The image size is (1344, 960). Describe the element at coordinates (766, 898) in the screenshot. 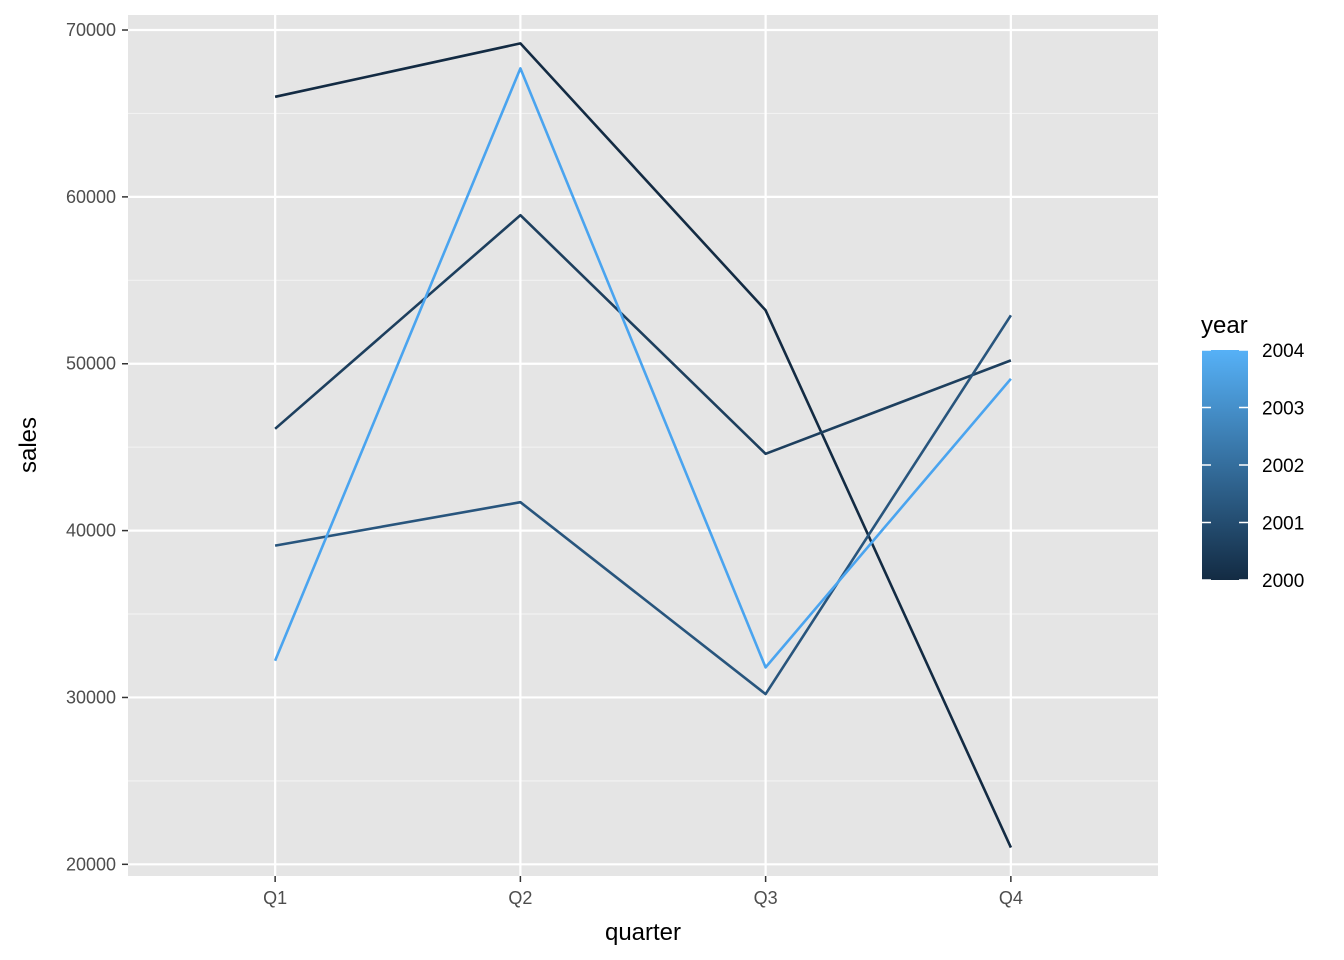

I see `x-tick-label: Q3` at that location.